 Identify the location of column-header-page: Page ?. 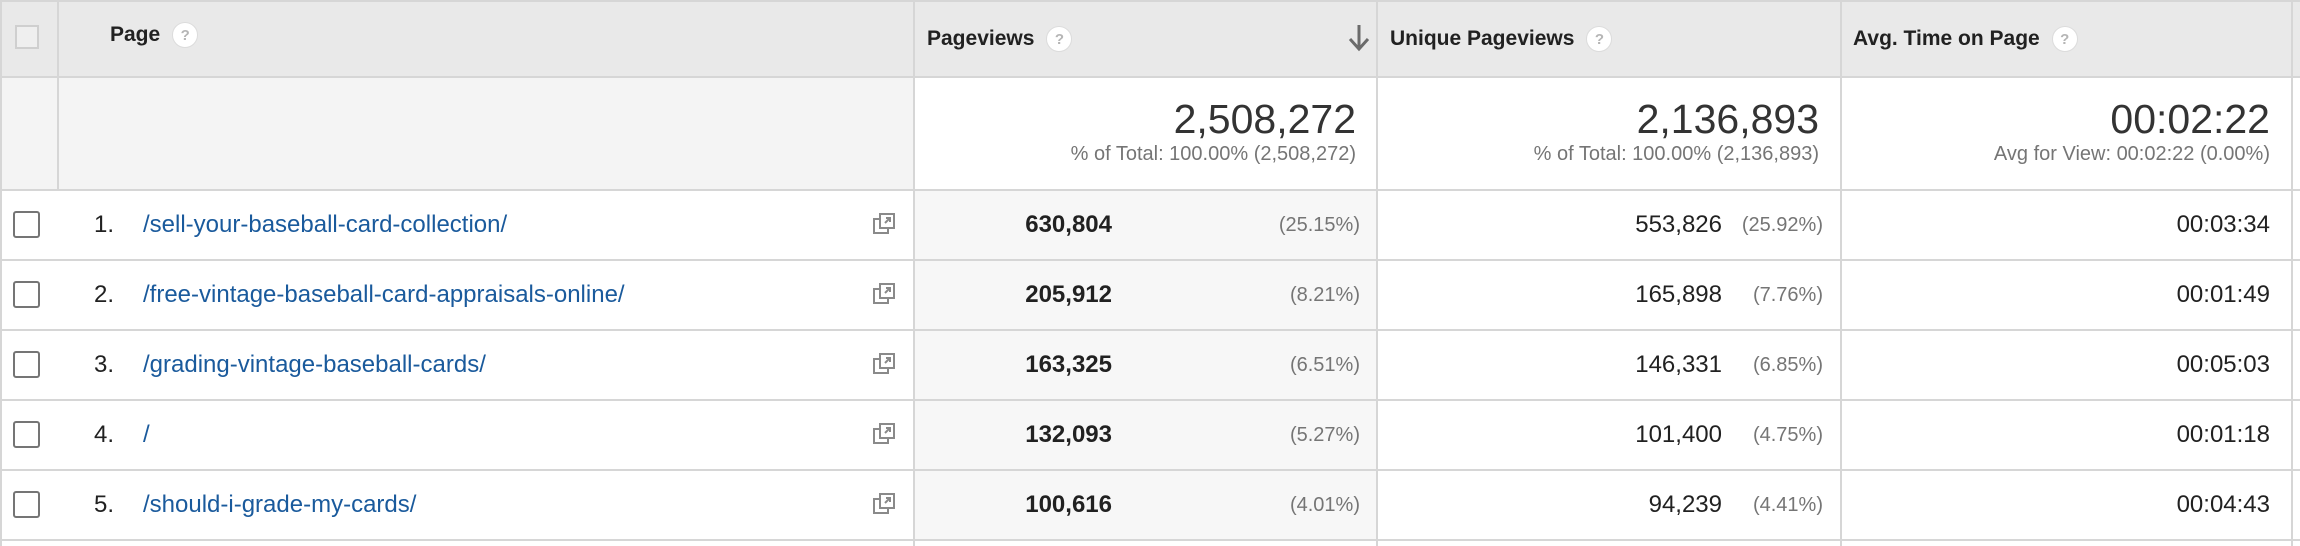
(154, 35).